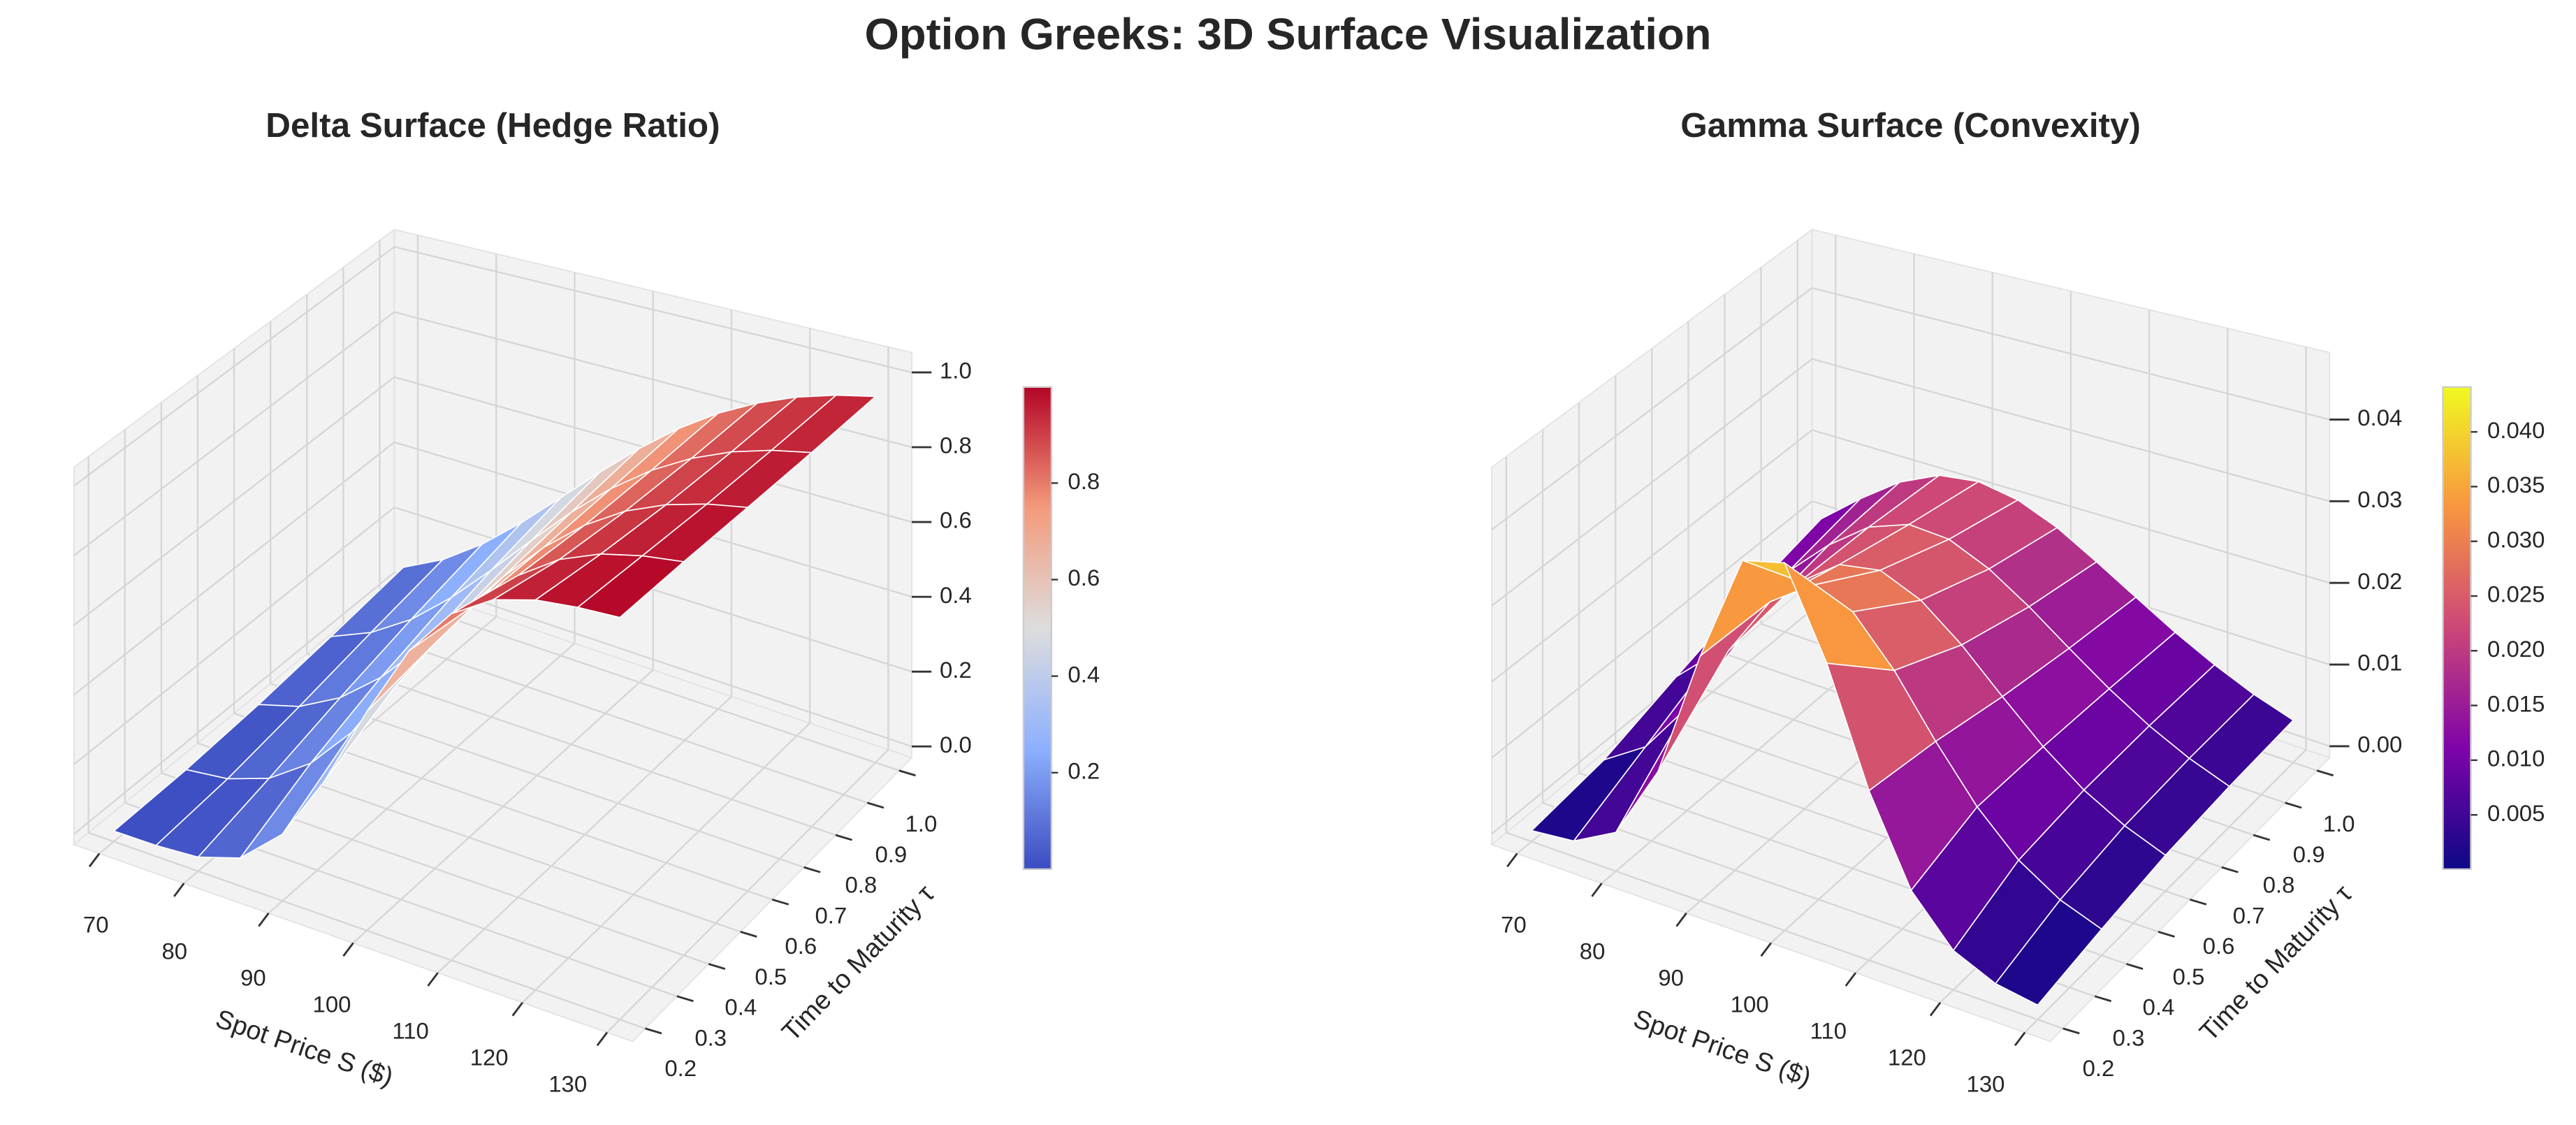 The height and width of the screenshot is (1125, 2576). Describe the element at coordinates (801, 946) in the screenshot. I see `y-tick-label: 0.6` at that location.